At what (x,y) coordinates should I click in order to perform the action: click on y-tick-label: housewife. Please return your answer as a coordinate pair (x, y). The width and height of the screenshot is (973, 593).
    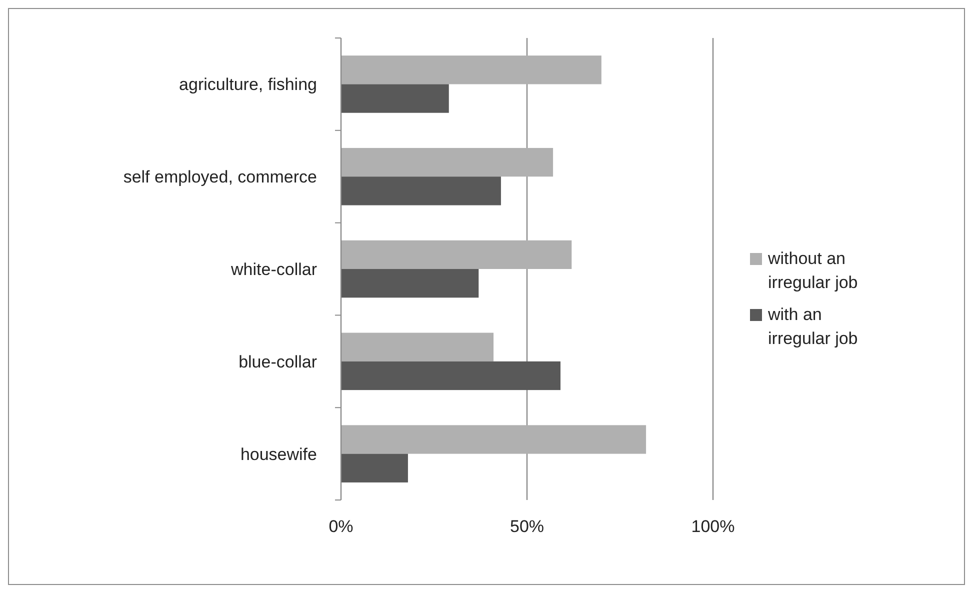
    Looking at the image, I should click on (278, 454).